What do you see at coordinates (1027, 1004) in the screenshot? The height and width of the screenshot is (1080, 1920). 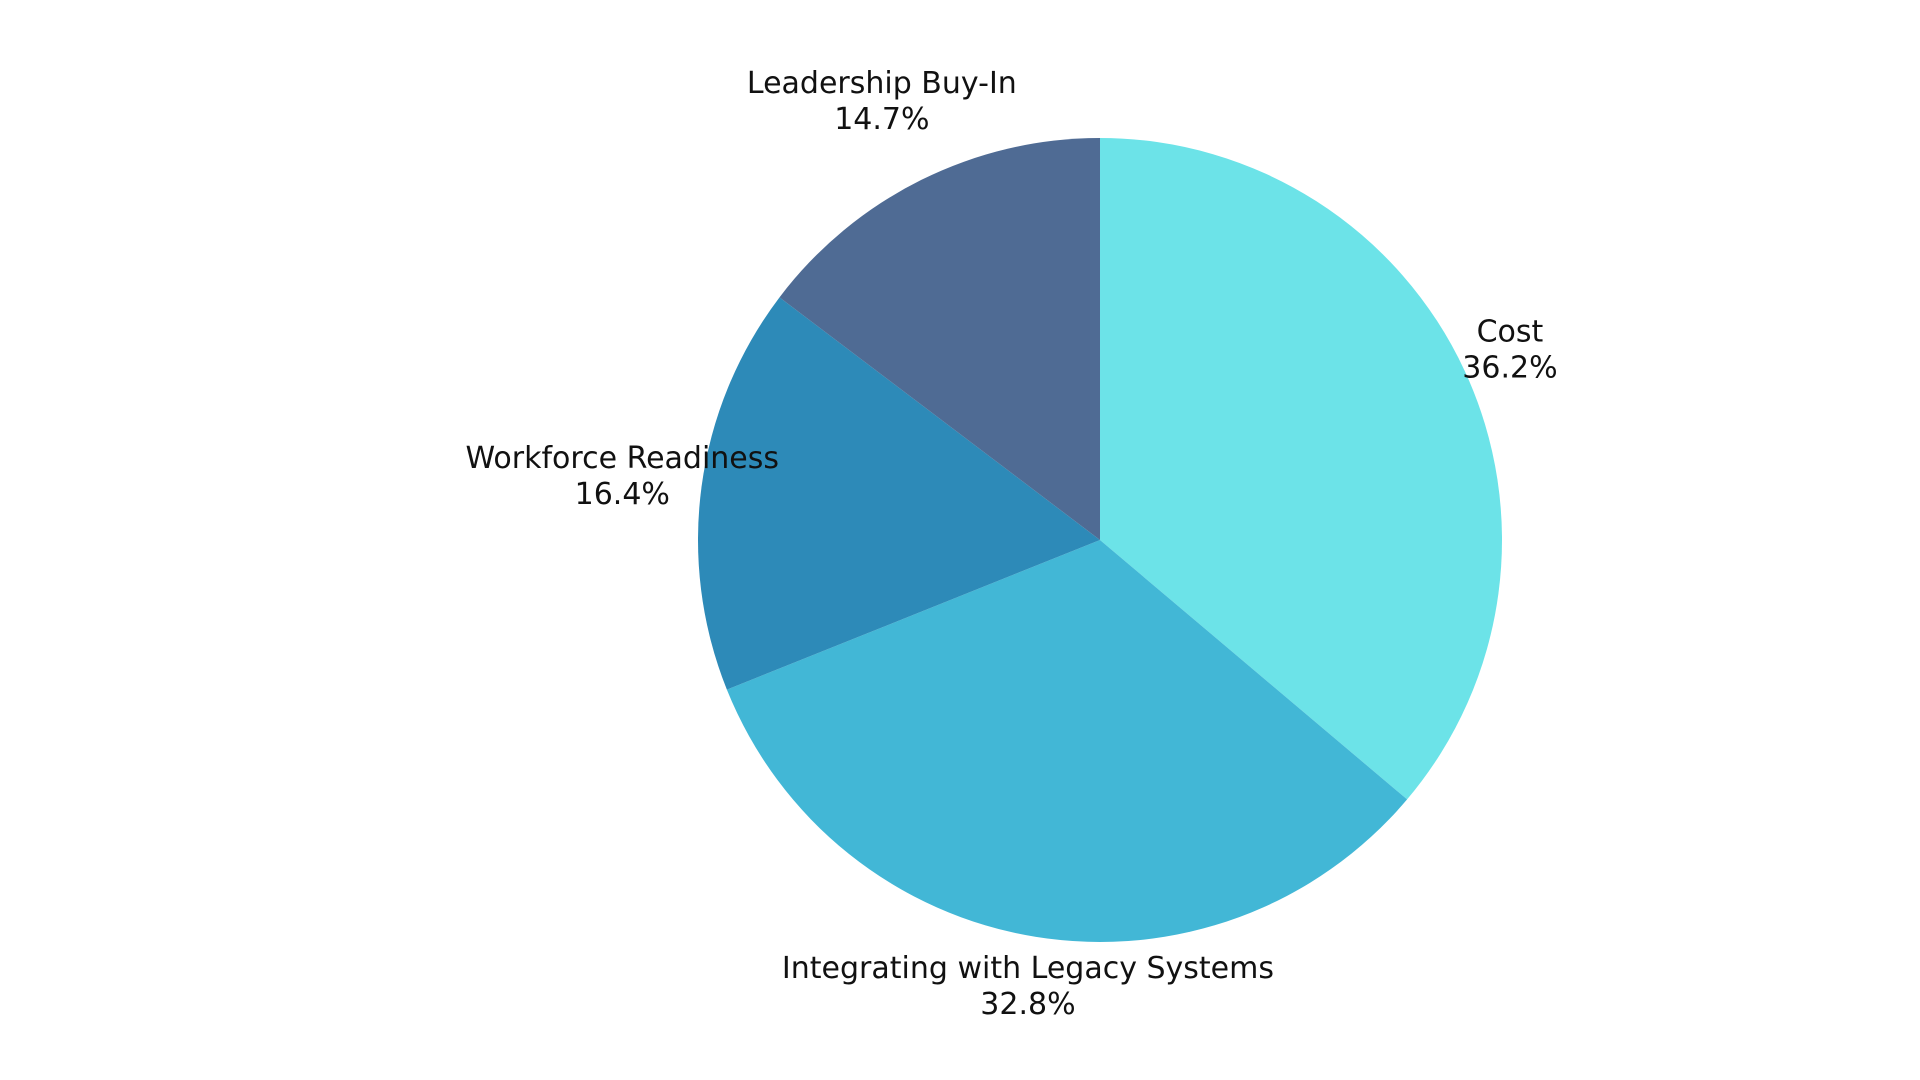 I see `slice-label-value: 32.8%` at bounding box center [1027, 1004].